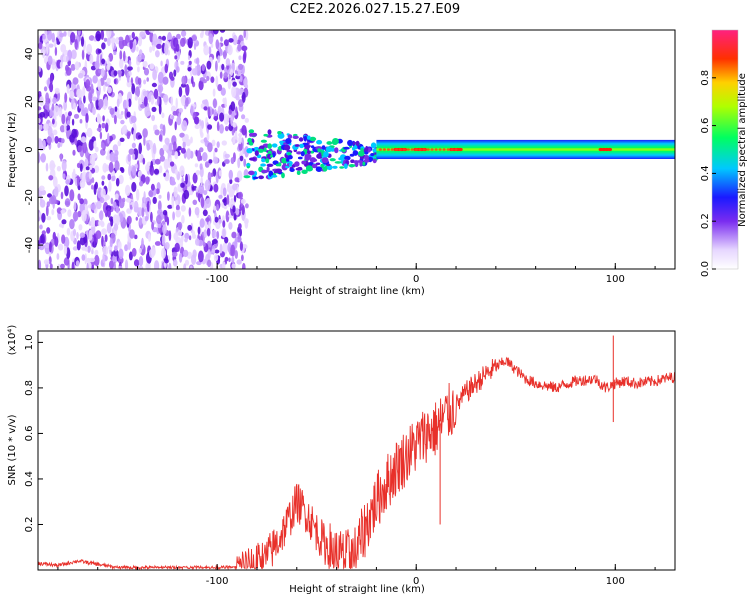  Describe the element at coordinates (375, 9) in the screenshot. I see `chart-title: C2E2.2026.027.15.27.E09` at that location.